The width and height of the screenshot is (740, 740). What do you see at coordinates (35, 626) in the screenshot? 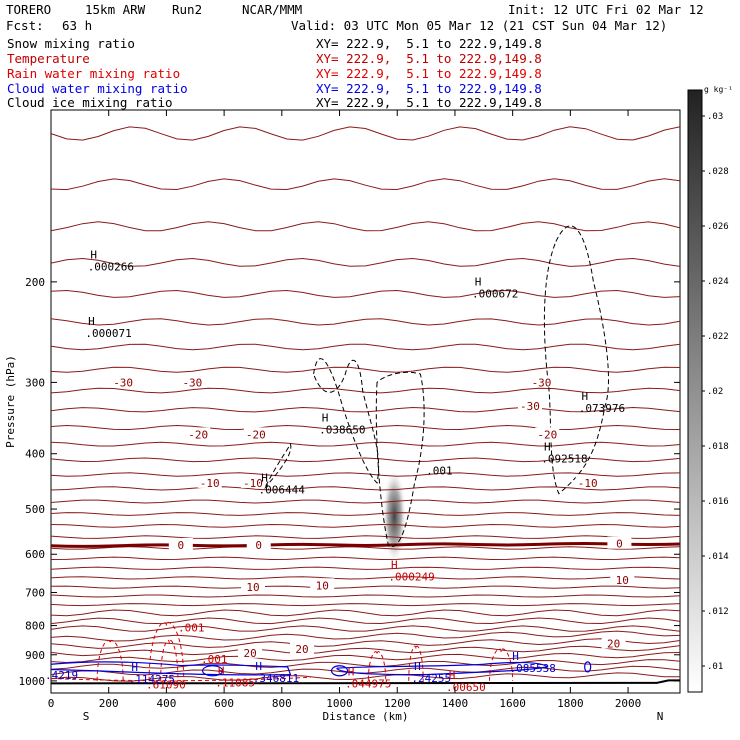
I see `y-tick-label: 800` at bounding box center [35, 626].